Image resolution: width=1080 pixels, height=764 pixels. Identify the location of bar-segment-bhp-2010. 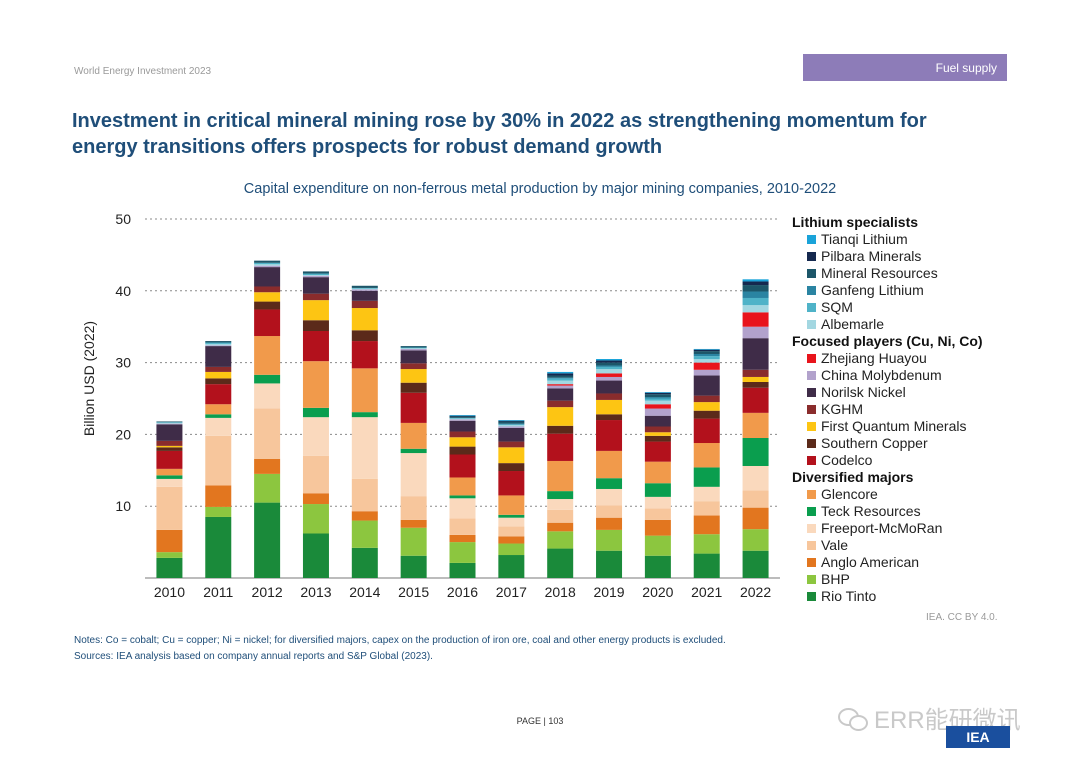
(169, 555).